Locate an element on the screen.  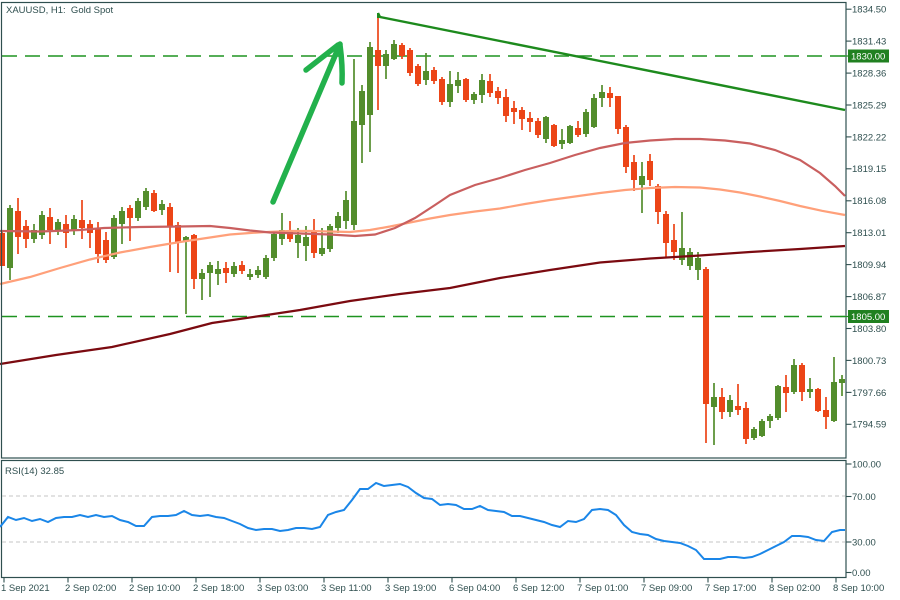
svg-text: 1813.01 is located at coordinates (869, 233).